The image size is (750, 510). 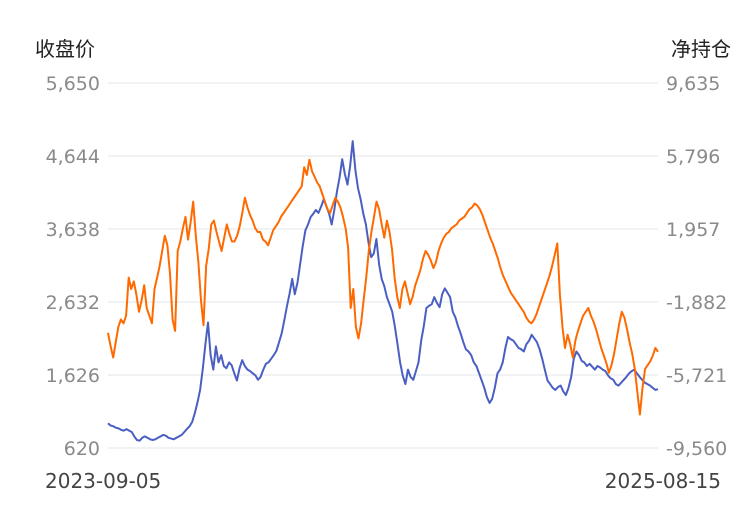 What do you see at coordinates (73, 157) in the screenshot?
I see `left-tick-label: 4,644` at bounding box center [73, 157].